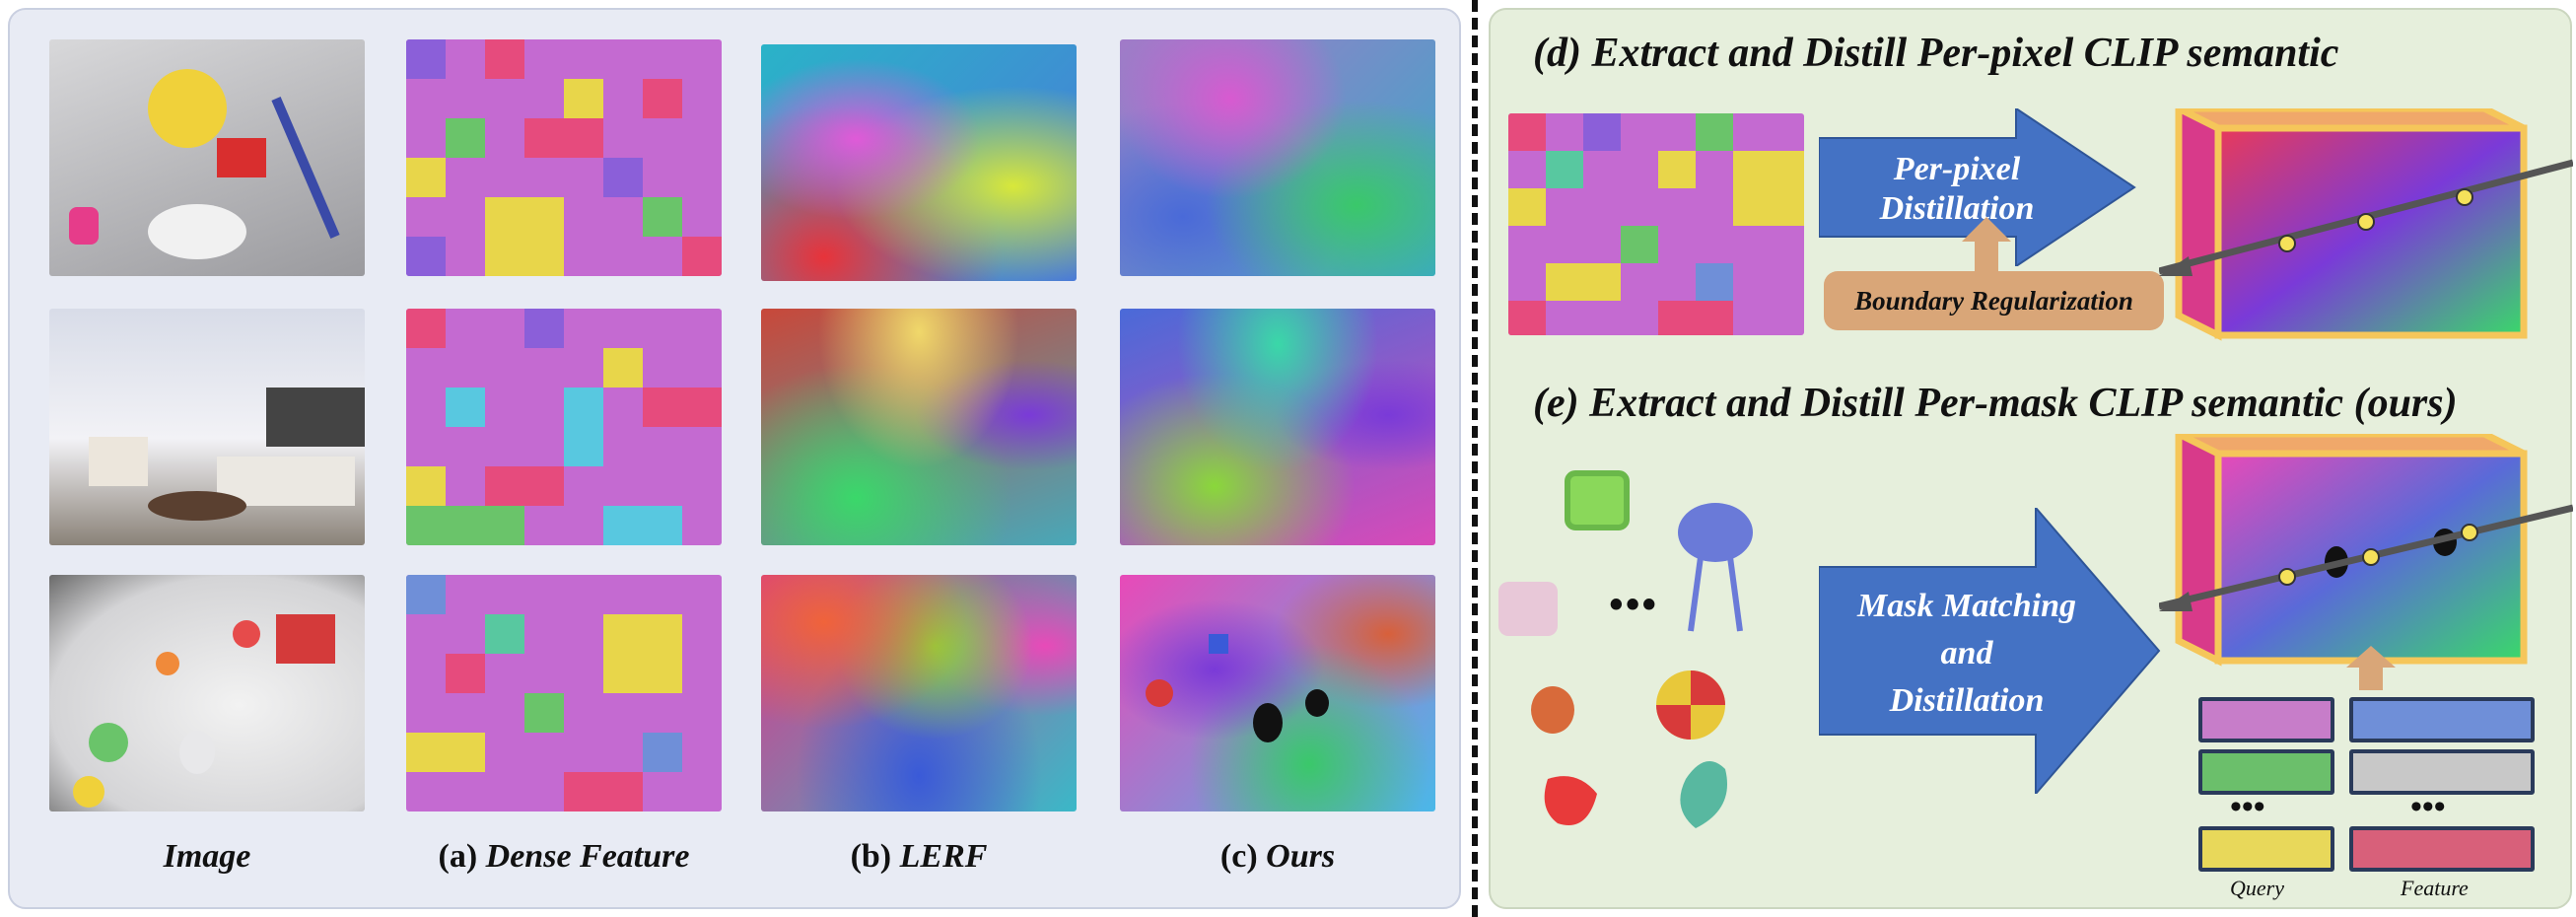 The image size is (2576, 917). I want to click on dense-feature-row3, so click(564, 693).